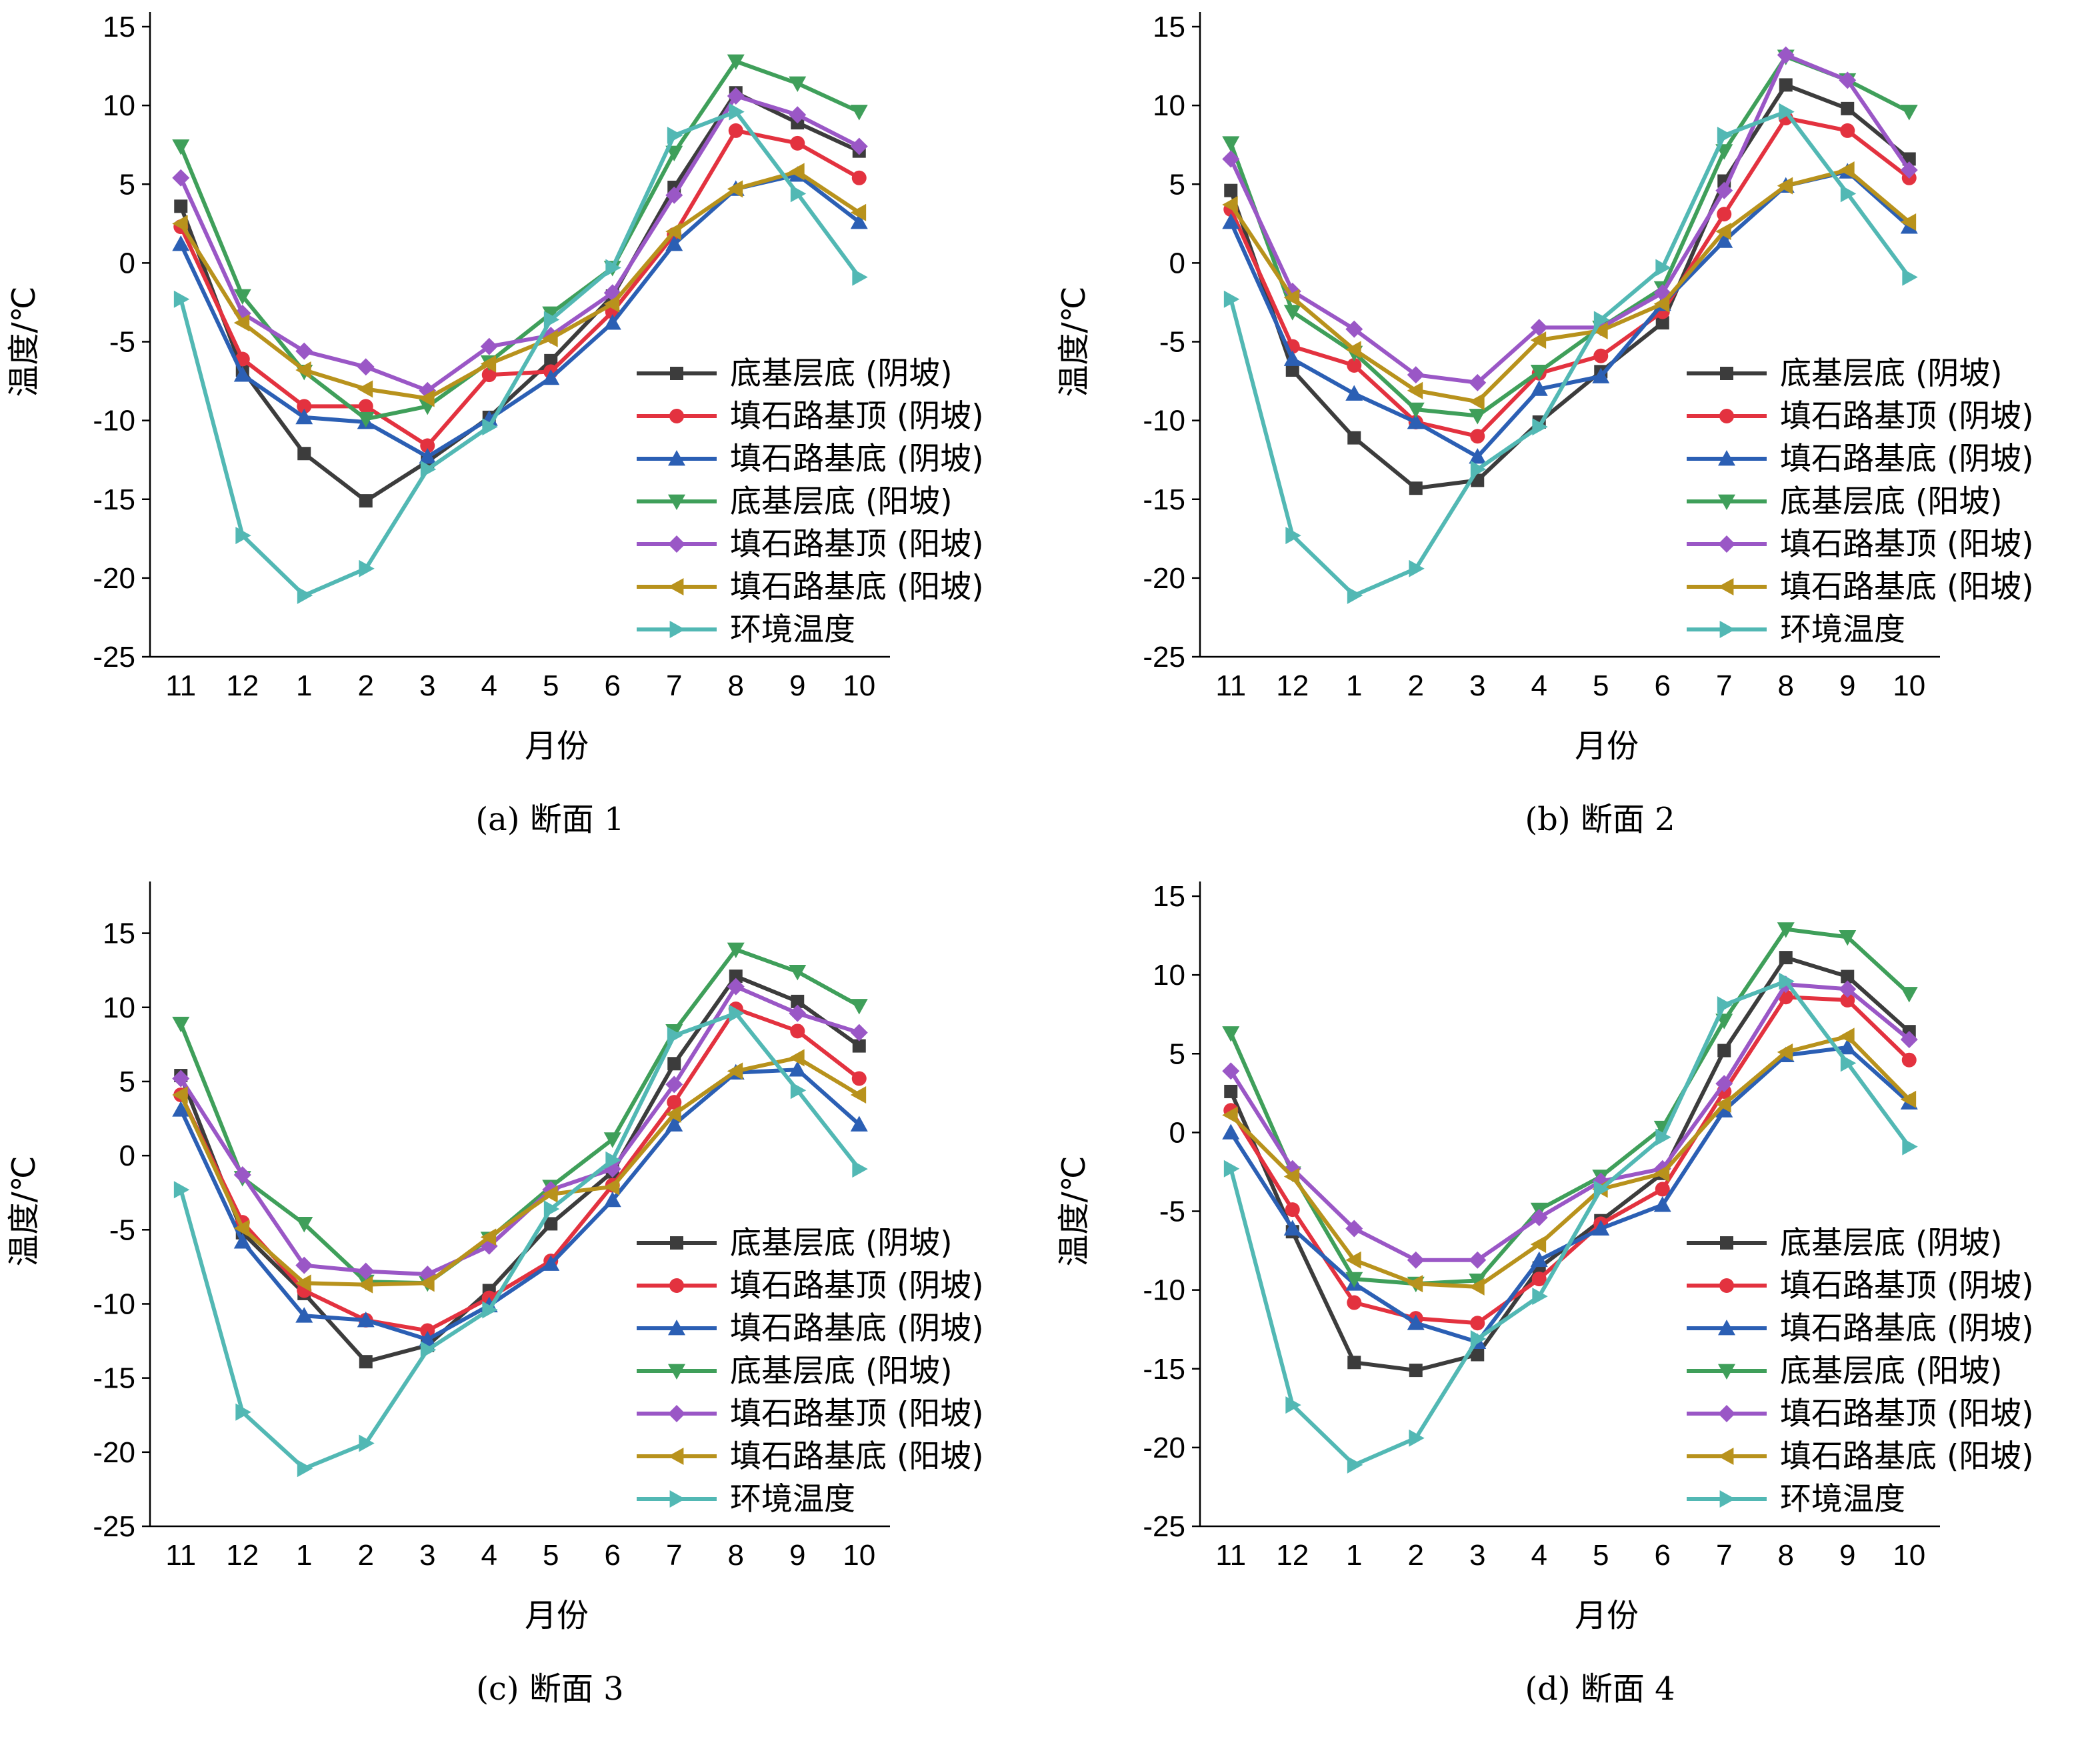  I want to click on series-line, so click(1570, 219).